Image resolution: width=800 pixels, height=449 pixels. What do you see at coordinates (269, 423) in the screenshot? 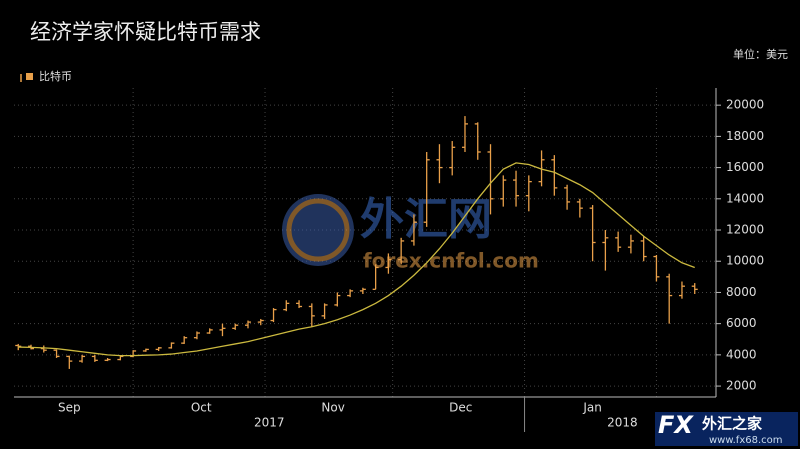
I see `year-label: 2017` at bounding box center [269, 423].